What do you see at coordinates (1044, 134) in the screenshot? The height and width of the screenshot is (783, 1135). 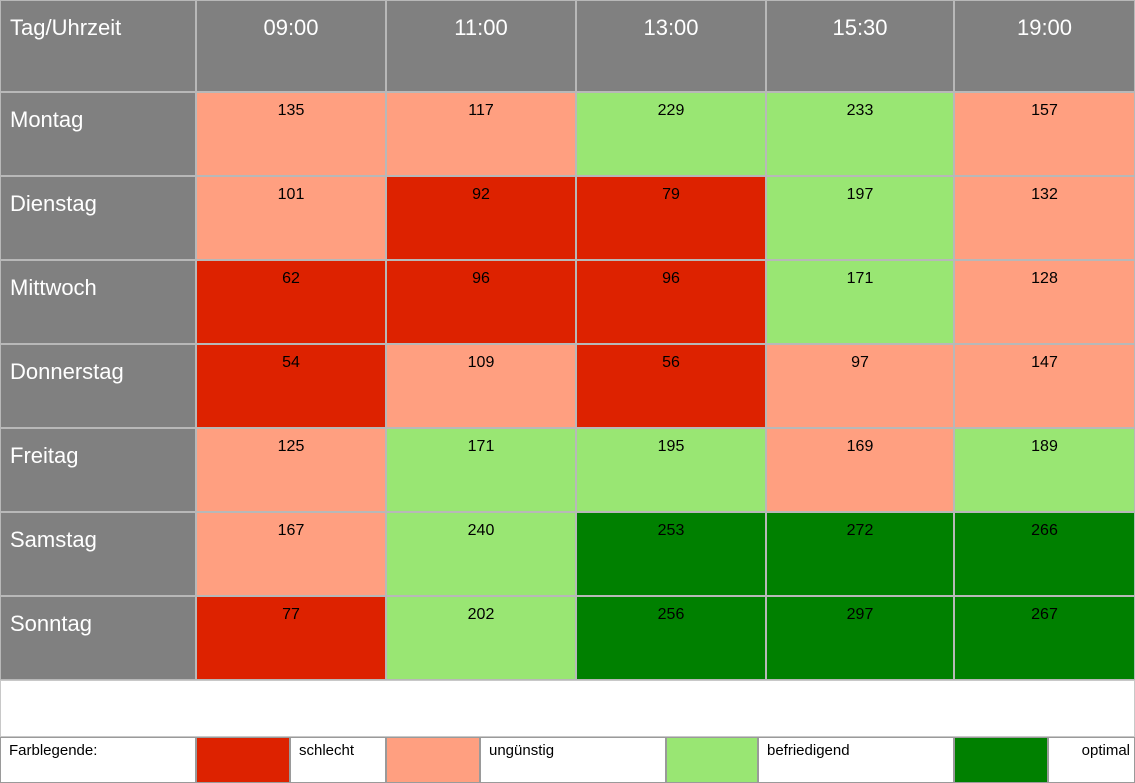 I see `heatmap-cell: 157` at bounding box center [1044, 134].